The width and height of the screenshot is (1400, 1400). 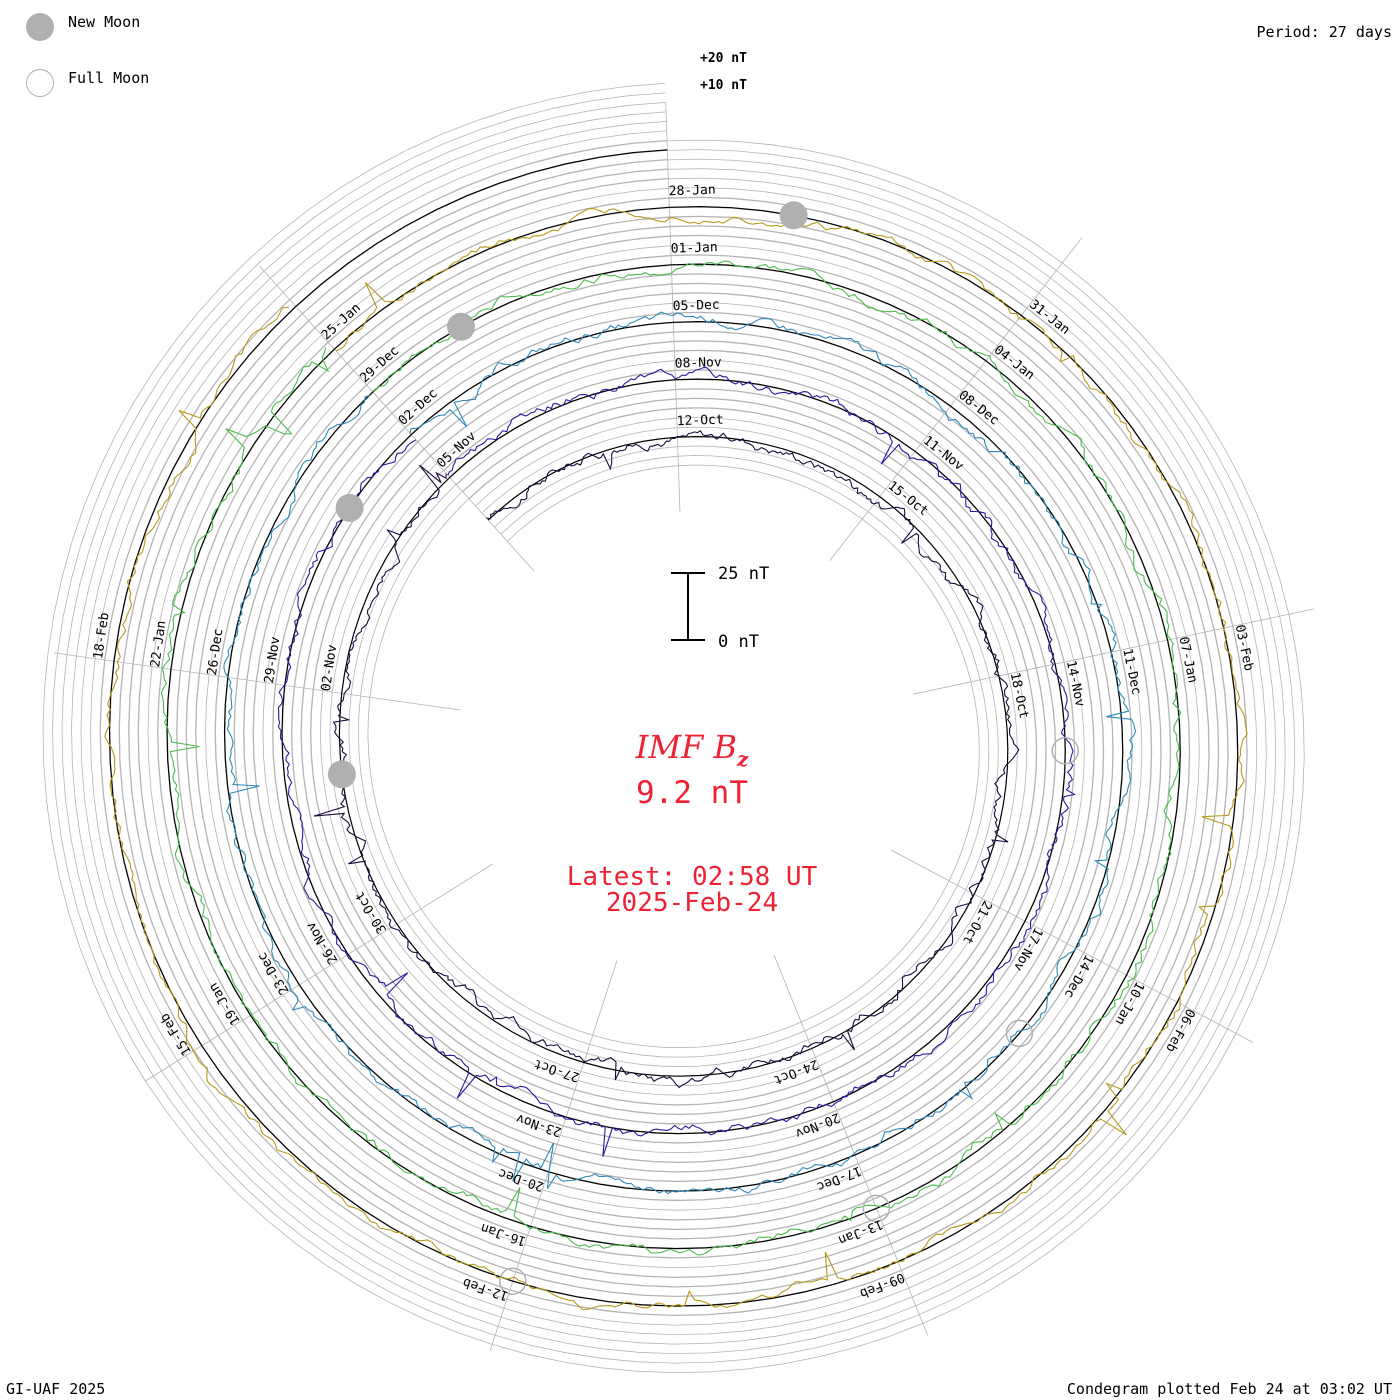 What do you see at coordinates (692, 903) in the screenshot?
I see `center-date: 2025-Feb-24` at bounding box center [692, 903].